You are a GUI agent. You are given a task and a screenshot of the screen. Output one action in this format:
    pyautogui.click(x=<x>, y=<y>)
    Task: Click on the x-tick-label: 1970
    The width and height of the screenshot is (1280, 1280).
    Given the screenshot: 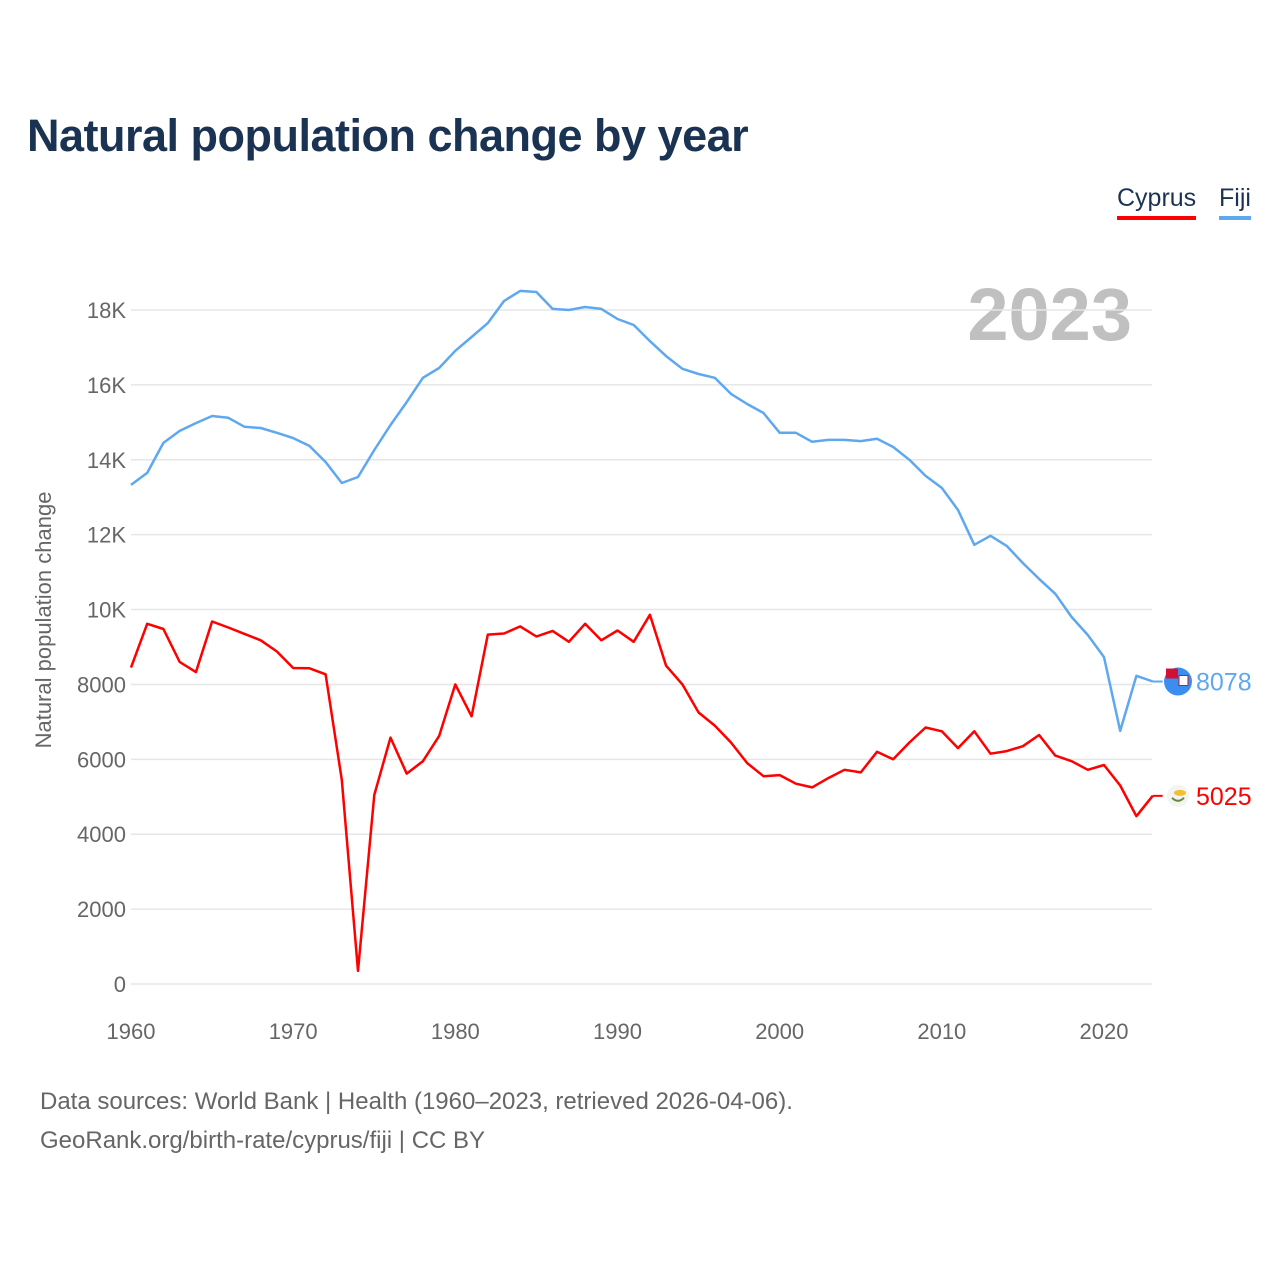 What is the action you would take?
    pyautogui.click(x=293, y=1031)
    